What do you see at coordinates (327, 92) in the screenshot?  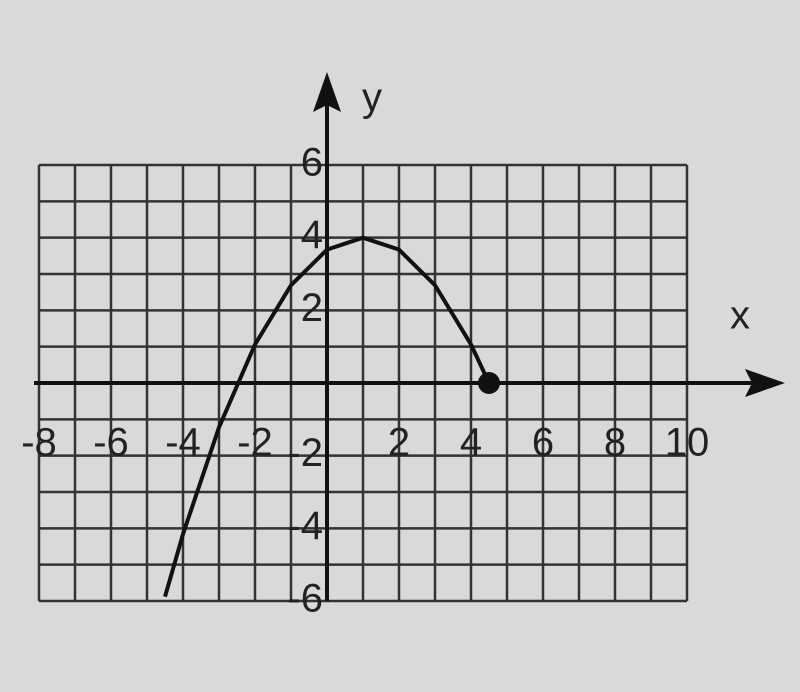 I see `y-axis-arrow` at bounding box center [327, 92].